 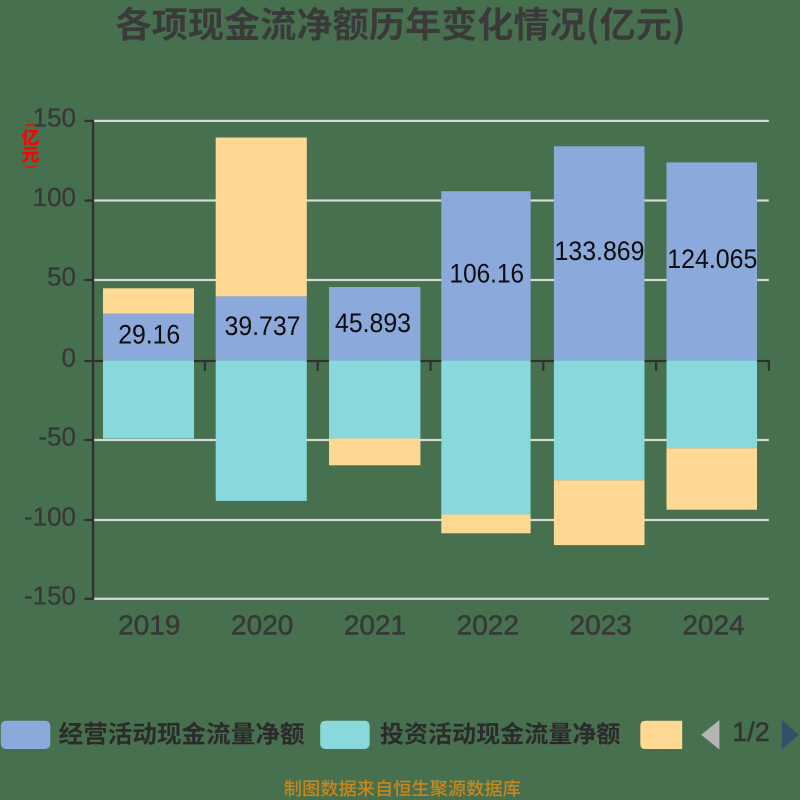 What do you see at coordinates (373, 323) in the screenshot?
I see `svg-text: 45.893` at bounding box center [373, 323].